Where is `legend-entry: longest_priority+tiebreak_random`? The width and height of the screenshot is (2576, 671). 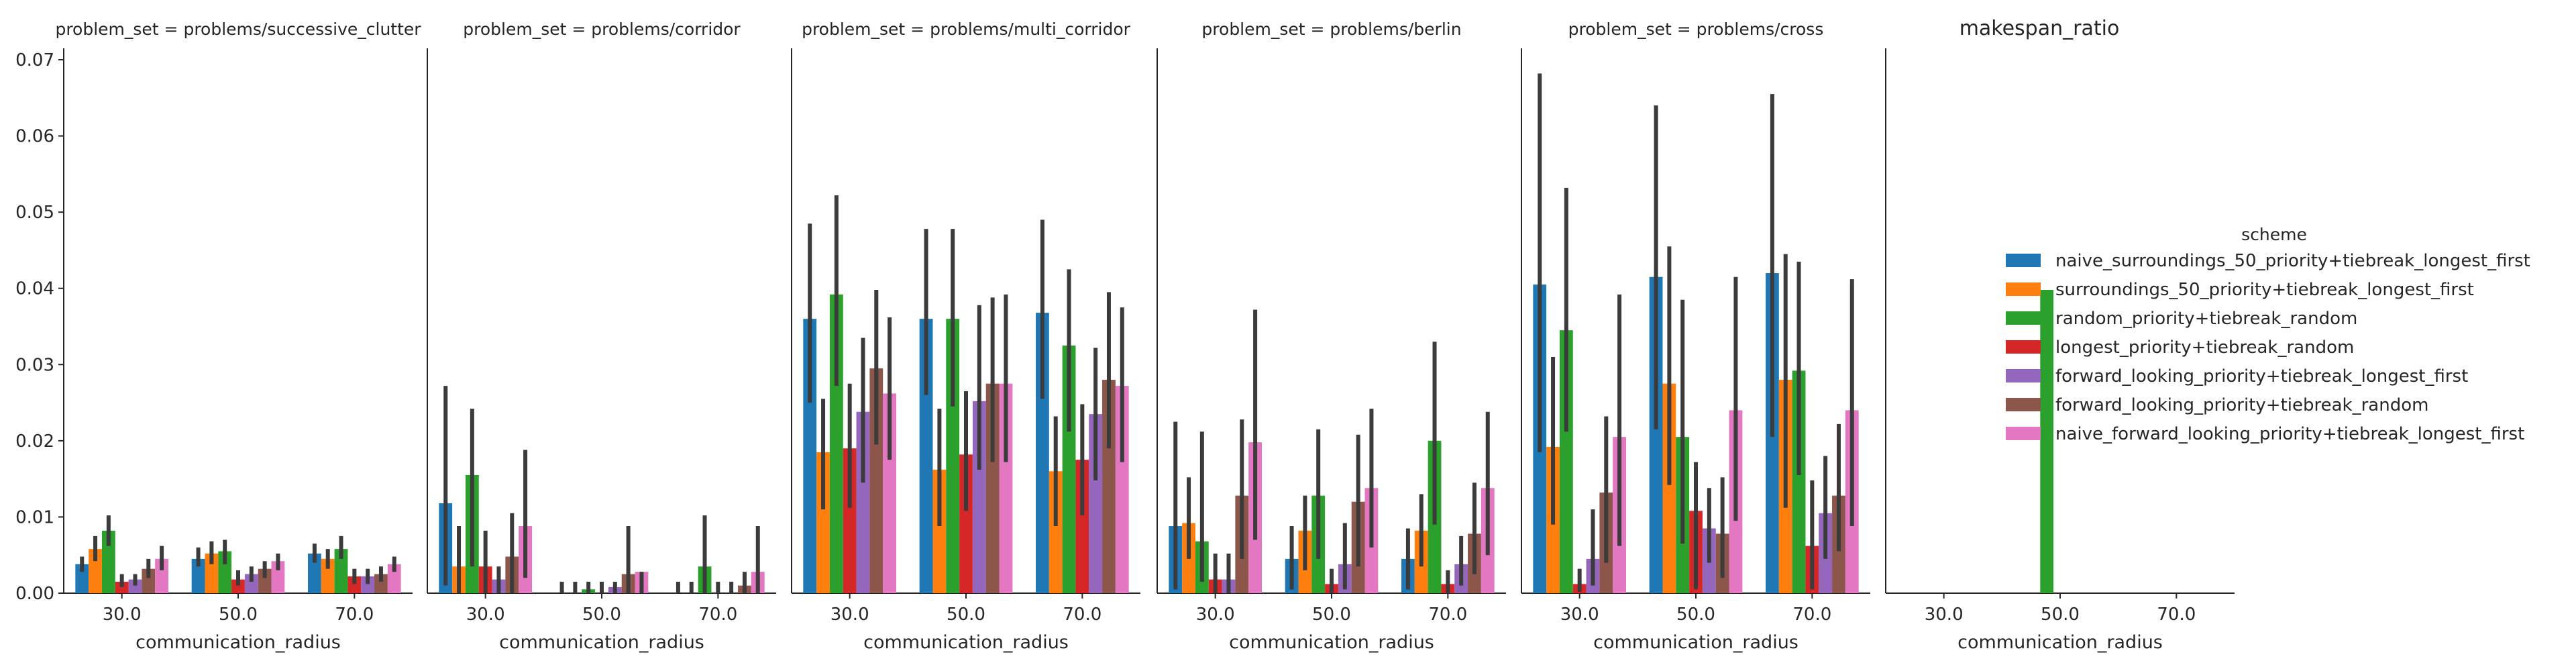
legend-entry: longest_priority+tiebreak_random is located at coordinates (2180, 348).